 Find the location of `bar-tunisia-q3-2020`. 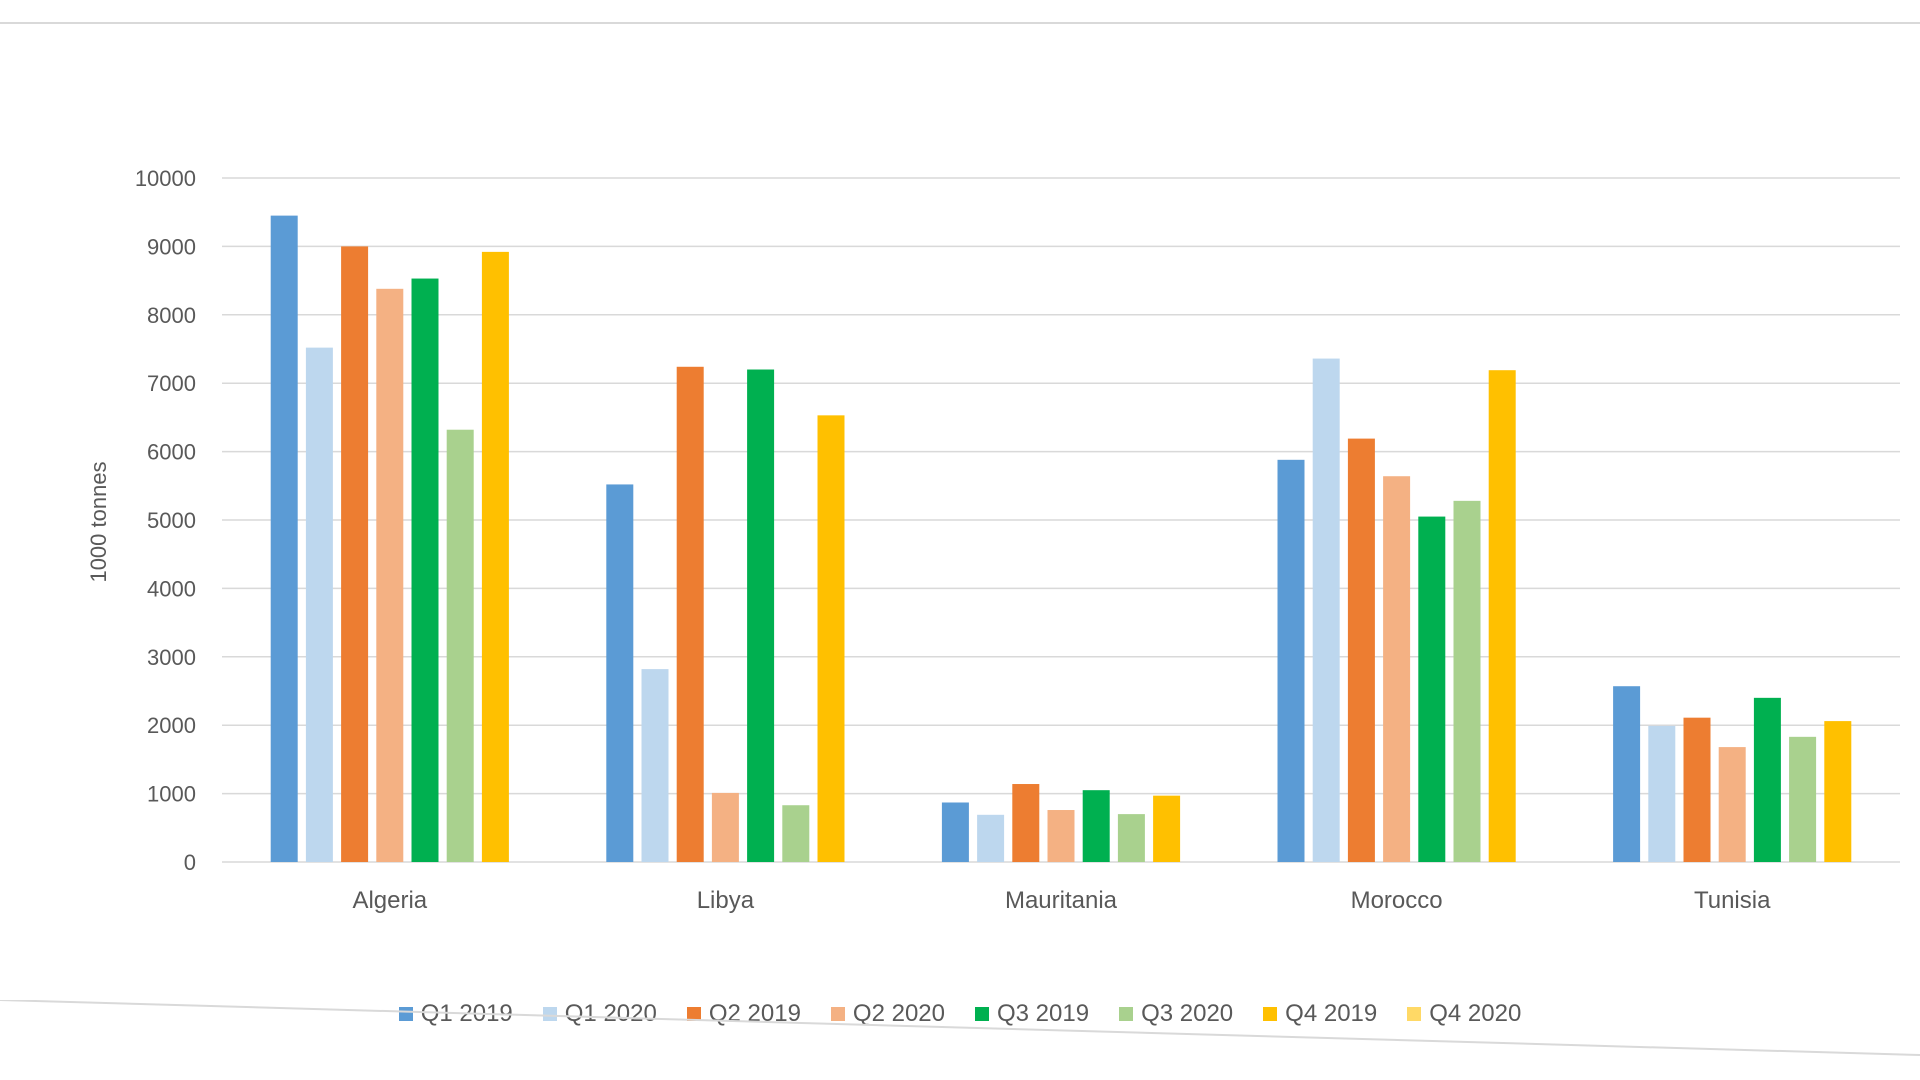

bar-tunisia-q3-2020 is located at coordinates (1803, 799).